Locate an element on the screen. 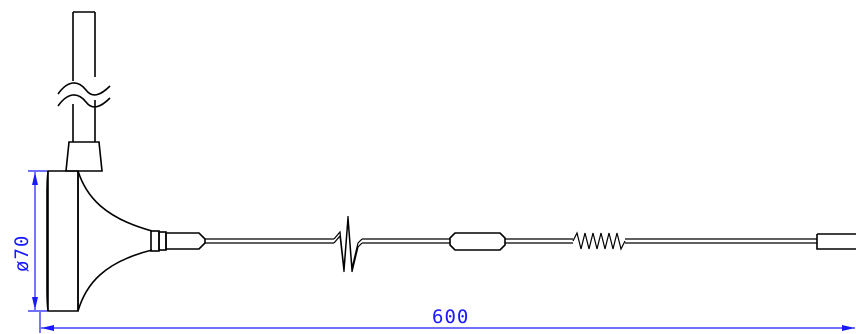 Image resolution: width=856 pixels, height=334 pixels. cable-splice-sleeve is located at coordinates (477, 241).